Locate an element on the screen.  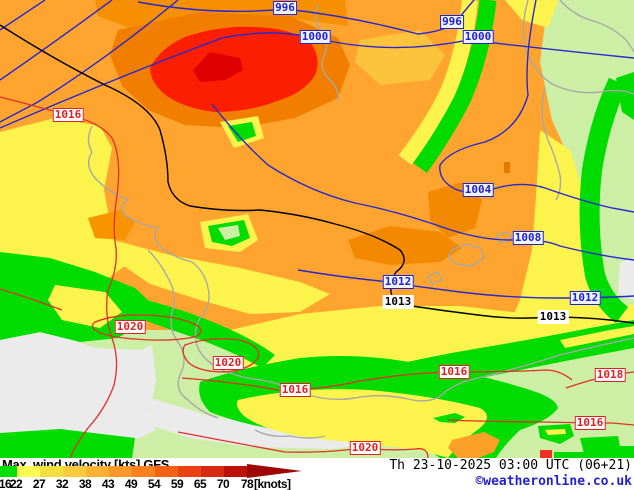
legend-tick: 54 is located at coordinates (154, 483).